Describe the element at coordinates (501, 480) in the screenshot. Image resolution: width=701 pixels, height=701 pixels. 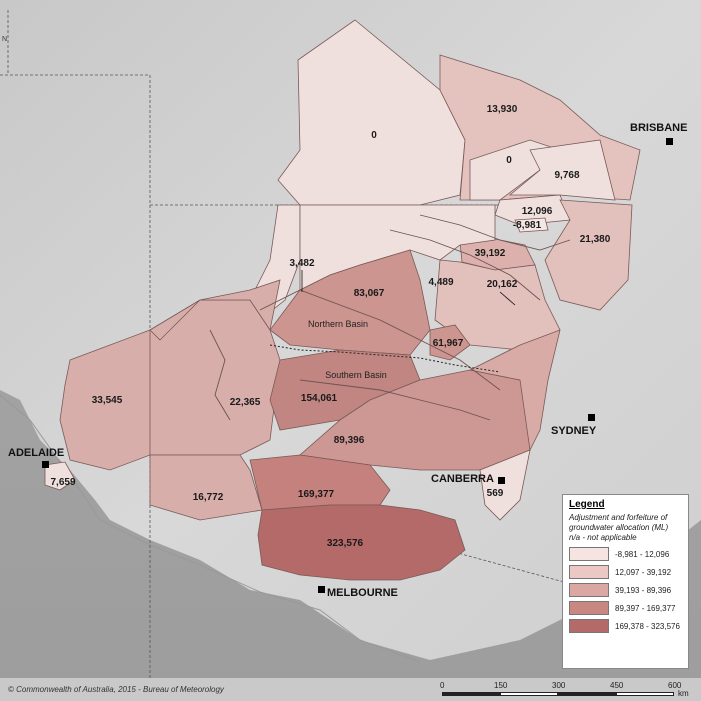
I see `canberra-marker` at that location.